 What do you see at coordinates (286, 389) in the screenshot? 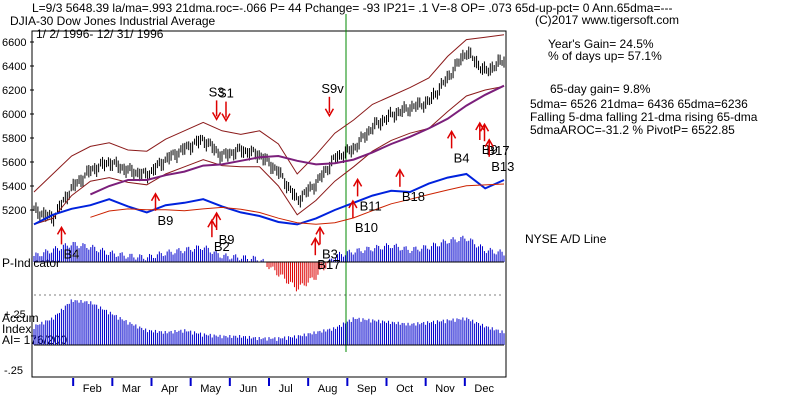
I see `month-label: Jul` at bounding box center [286, 389].